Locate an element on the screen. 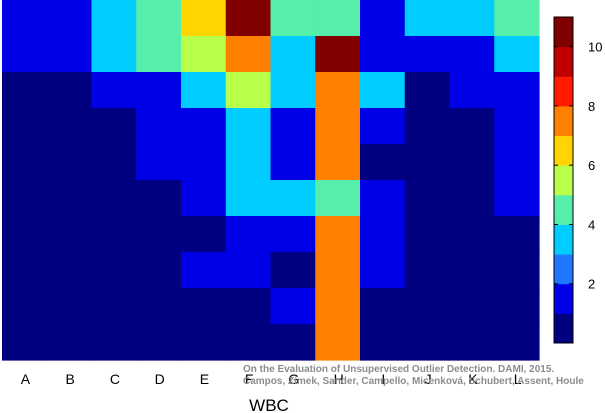  x-axis-label: WBC is located at coordinates (269, 404).